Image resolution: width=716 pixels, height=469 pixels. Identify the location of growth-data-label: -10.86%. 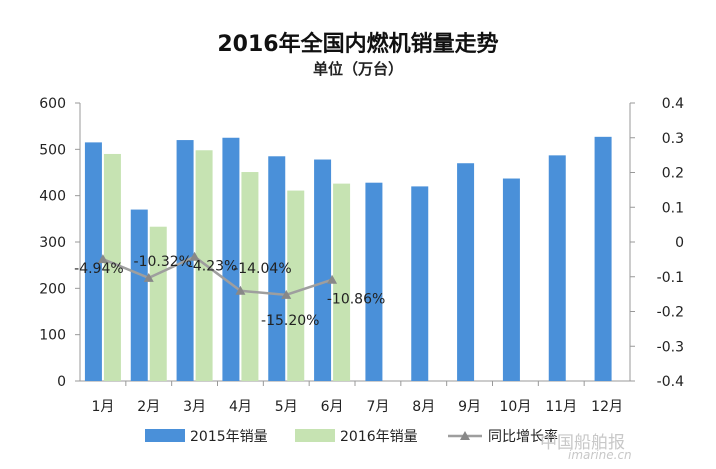
(356, 300).